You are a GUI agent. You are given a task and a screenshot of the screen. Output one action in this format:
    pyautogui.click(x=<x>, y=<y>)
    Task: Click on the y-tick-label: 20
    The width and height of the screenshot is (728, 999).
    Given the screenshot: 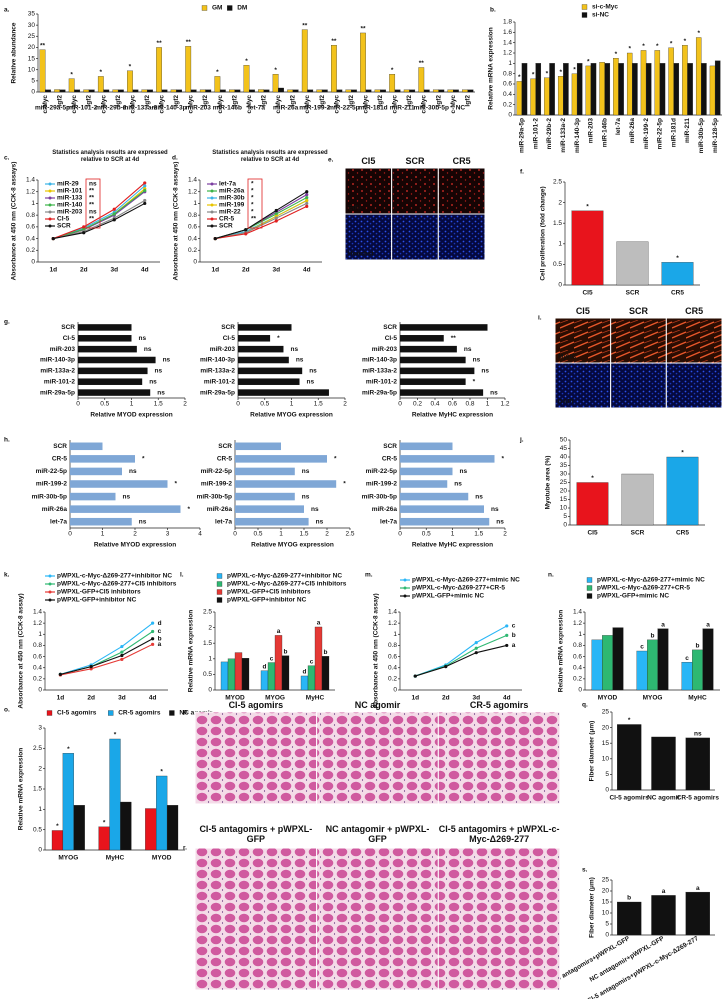 What is the action you would take?
    pyautogui.click(x=606, y=727)
    